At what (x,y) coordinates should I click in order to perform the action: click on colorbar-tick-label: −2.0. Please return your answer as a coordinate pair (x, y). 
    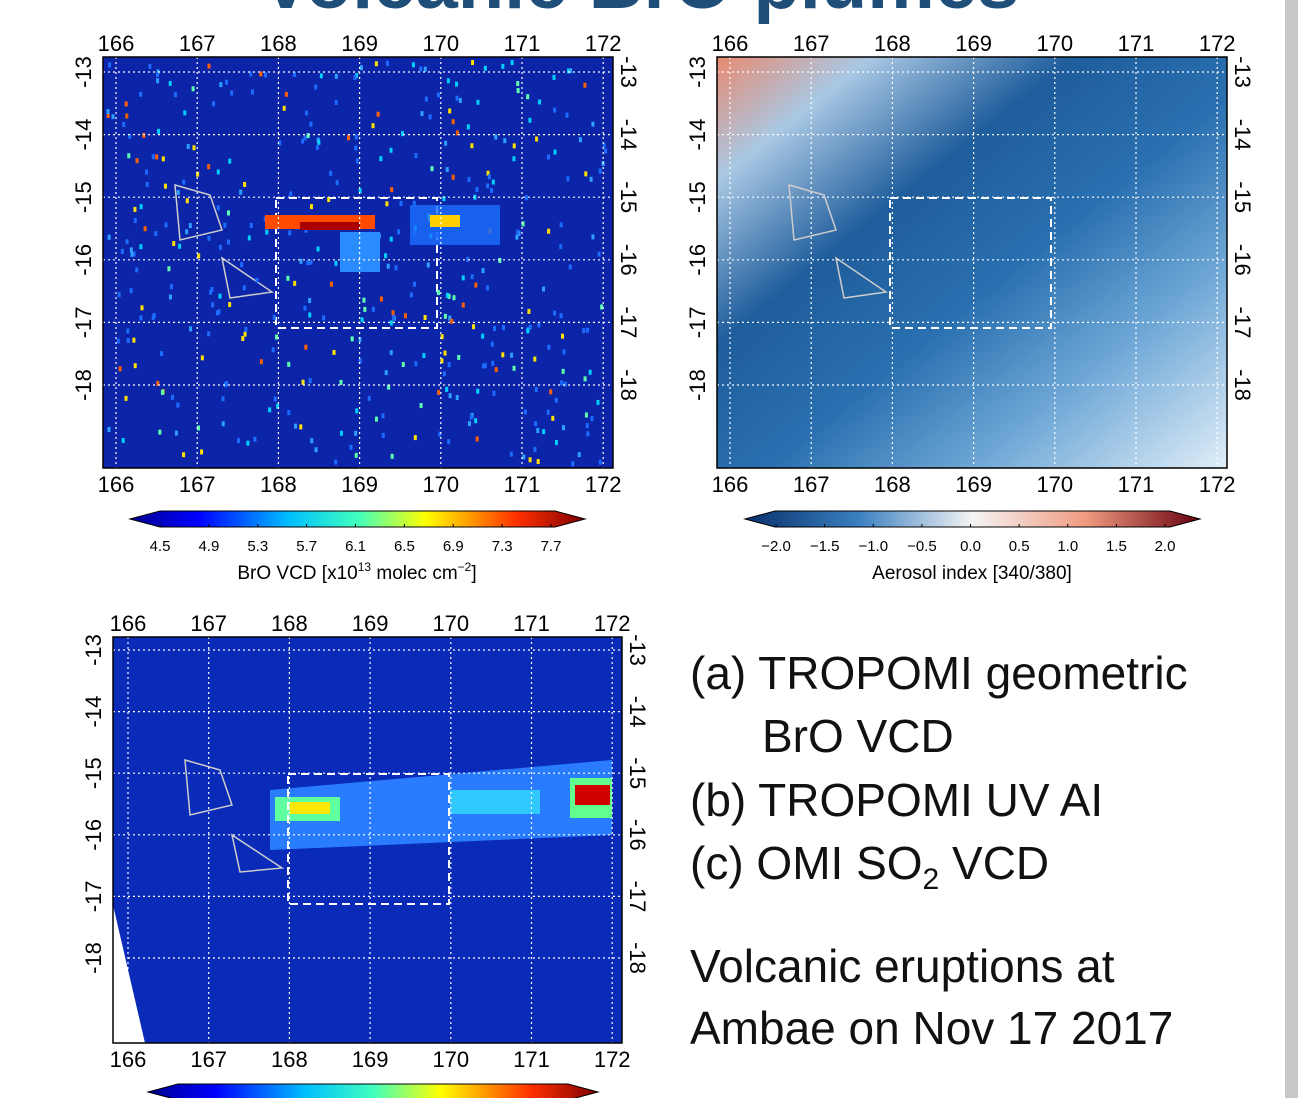
    Looking at the image, I should click on (776, 546).